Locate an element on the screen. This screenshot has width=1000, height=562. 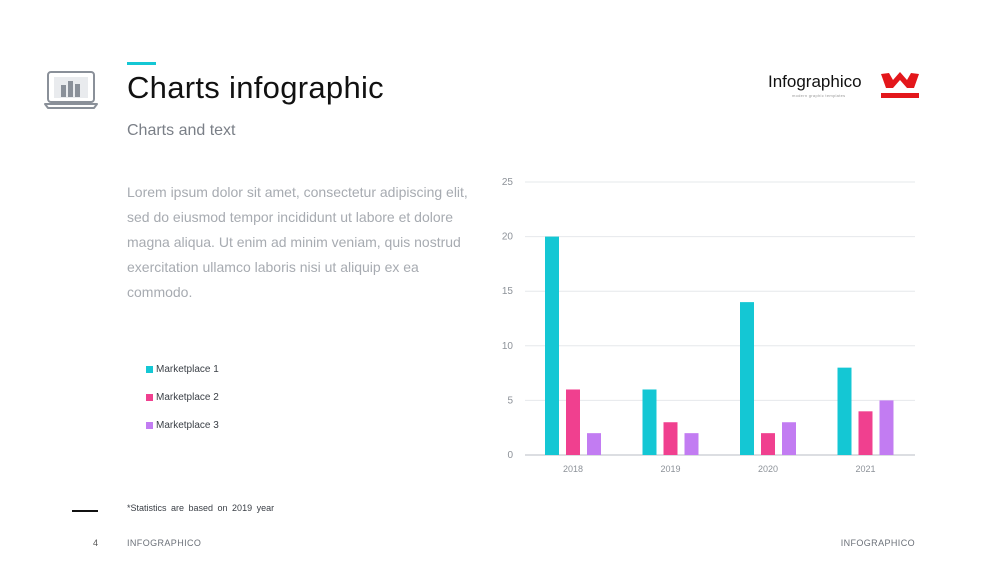
brand-tagline: modern graphic templates is located at coordinates (819, 95).